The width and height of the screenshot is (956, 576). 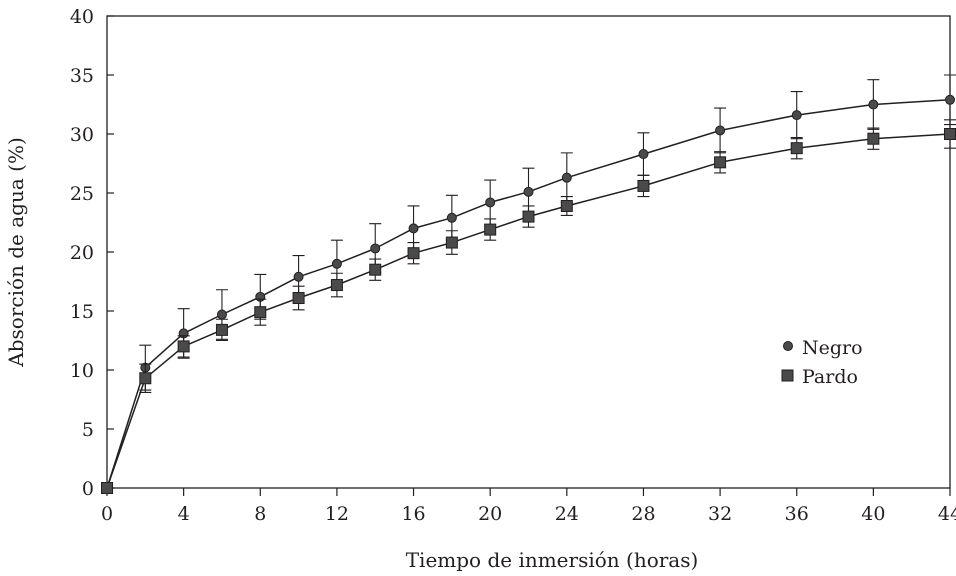 I want to click on y-axis-title: Absorción de agua (%), so click(x=16, y=252).